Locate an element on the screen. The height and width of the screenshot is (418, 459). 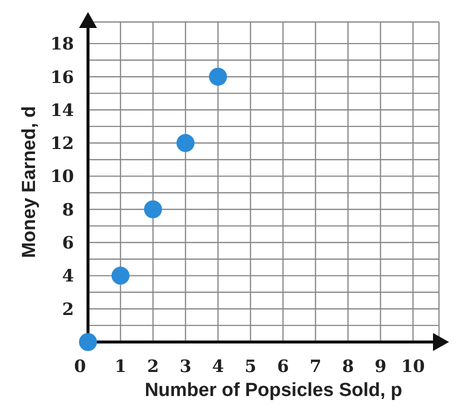
y-axis-title: Money Earned, d is located at coordinates (29, 182).